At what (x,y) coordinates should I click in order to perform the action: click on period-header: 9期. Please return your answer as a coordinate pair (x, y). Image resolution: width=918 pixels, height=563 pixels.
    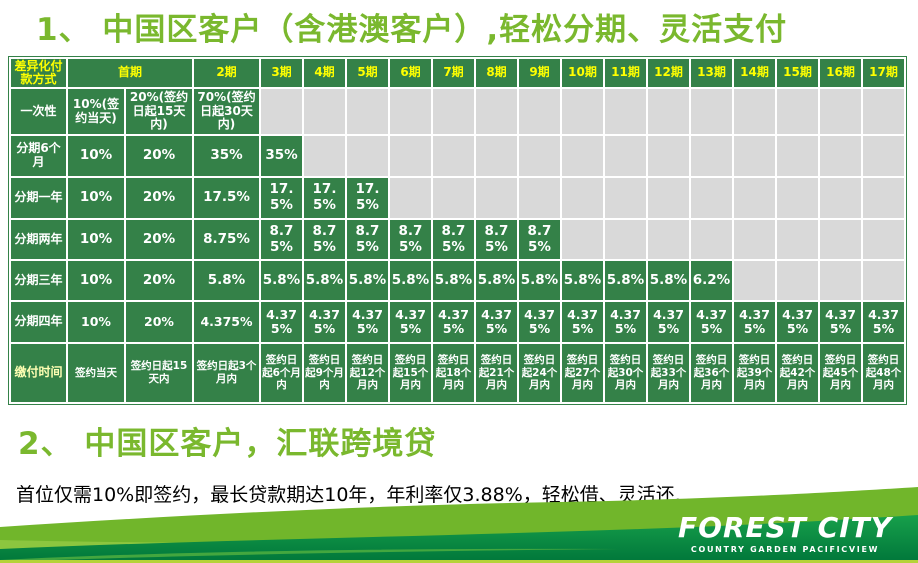
    Looking at the image, I should click on (539, 73).